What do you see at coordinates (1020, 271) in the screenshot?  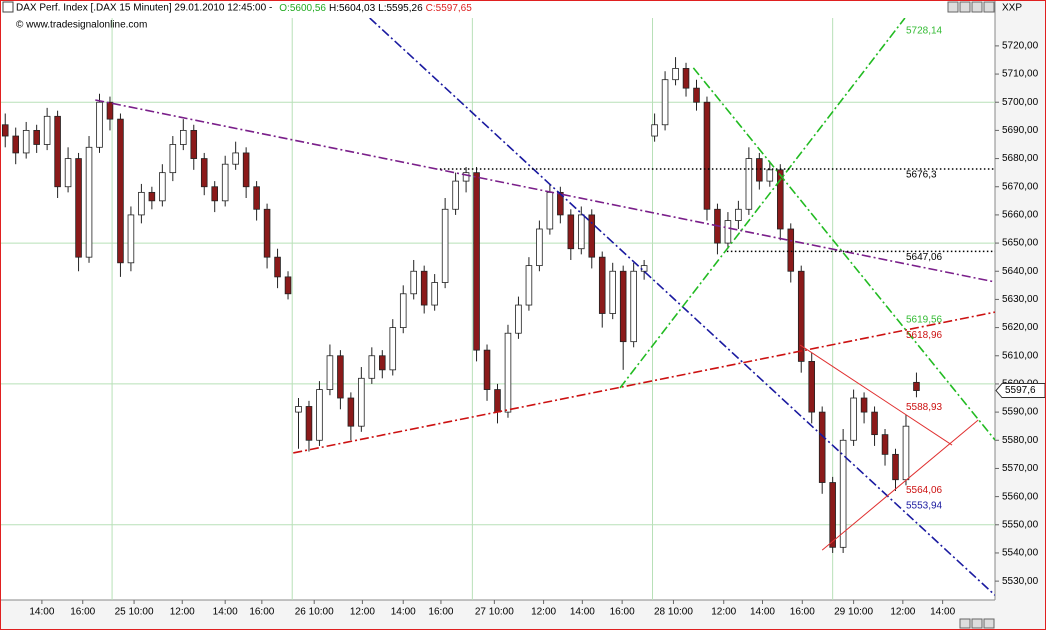 I see `y-tick-label: 5640,00` at bounding box center [1020, 271].